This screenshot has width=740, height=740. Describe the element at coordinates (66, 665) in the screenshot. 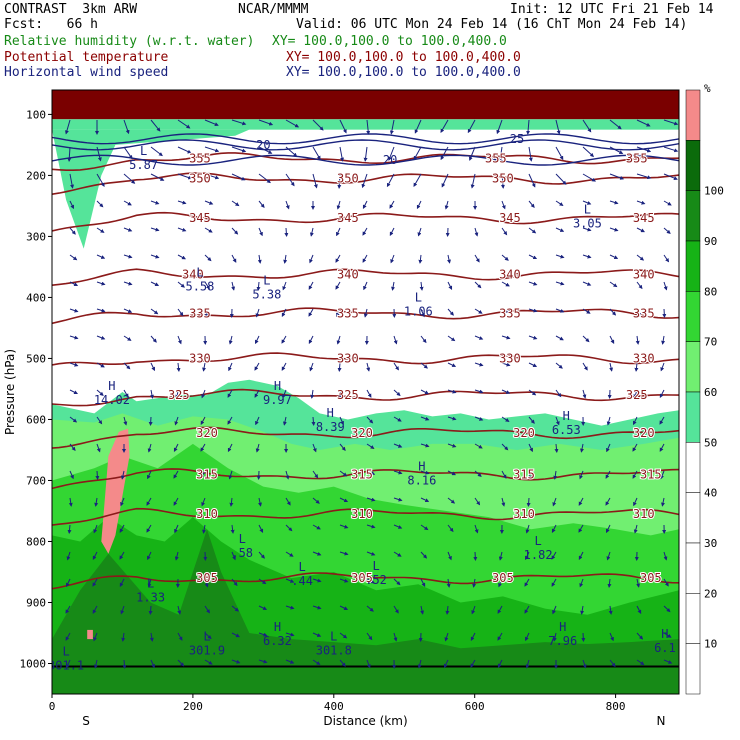

I see `extremum-value: 301.1` at that location.